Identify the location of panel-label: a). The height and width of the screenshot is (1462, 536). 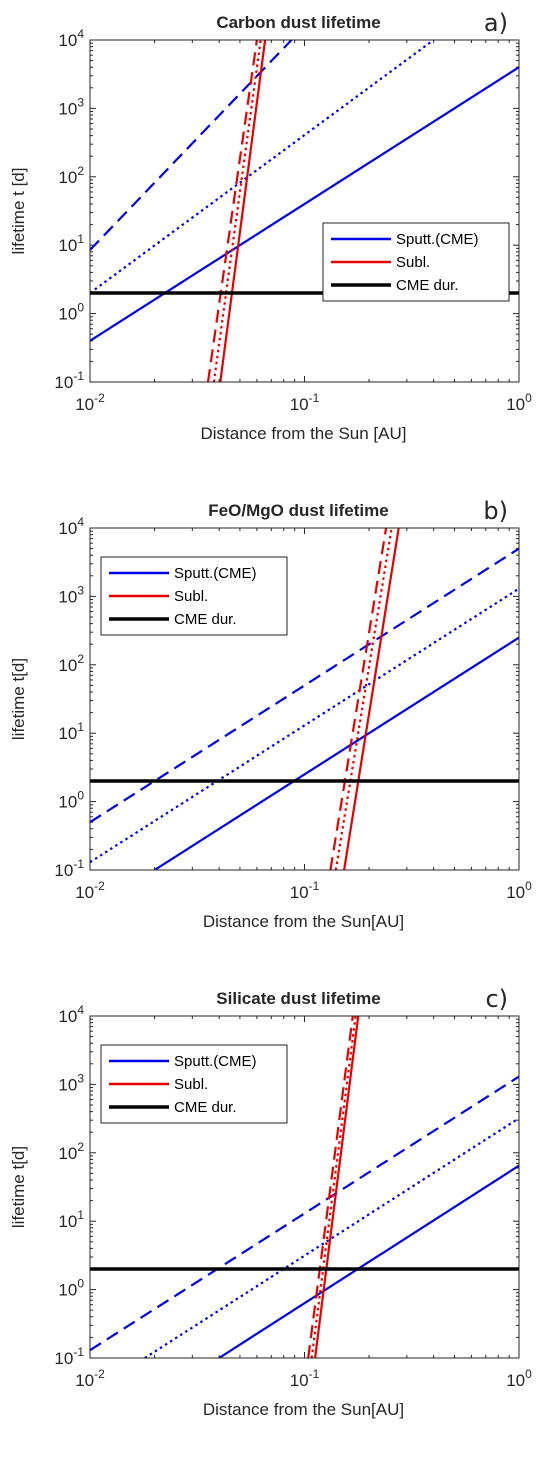
(496, 23).